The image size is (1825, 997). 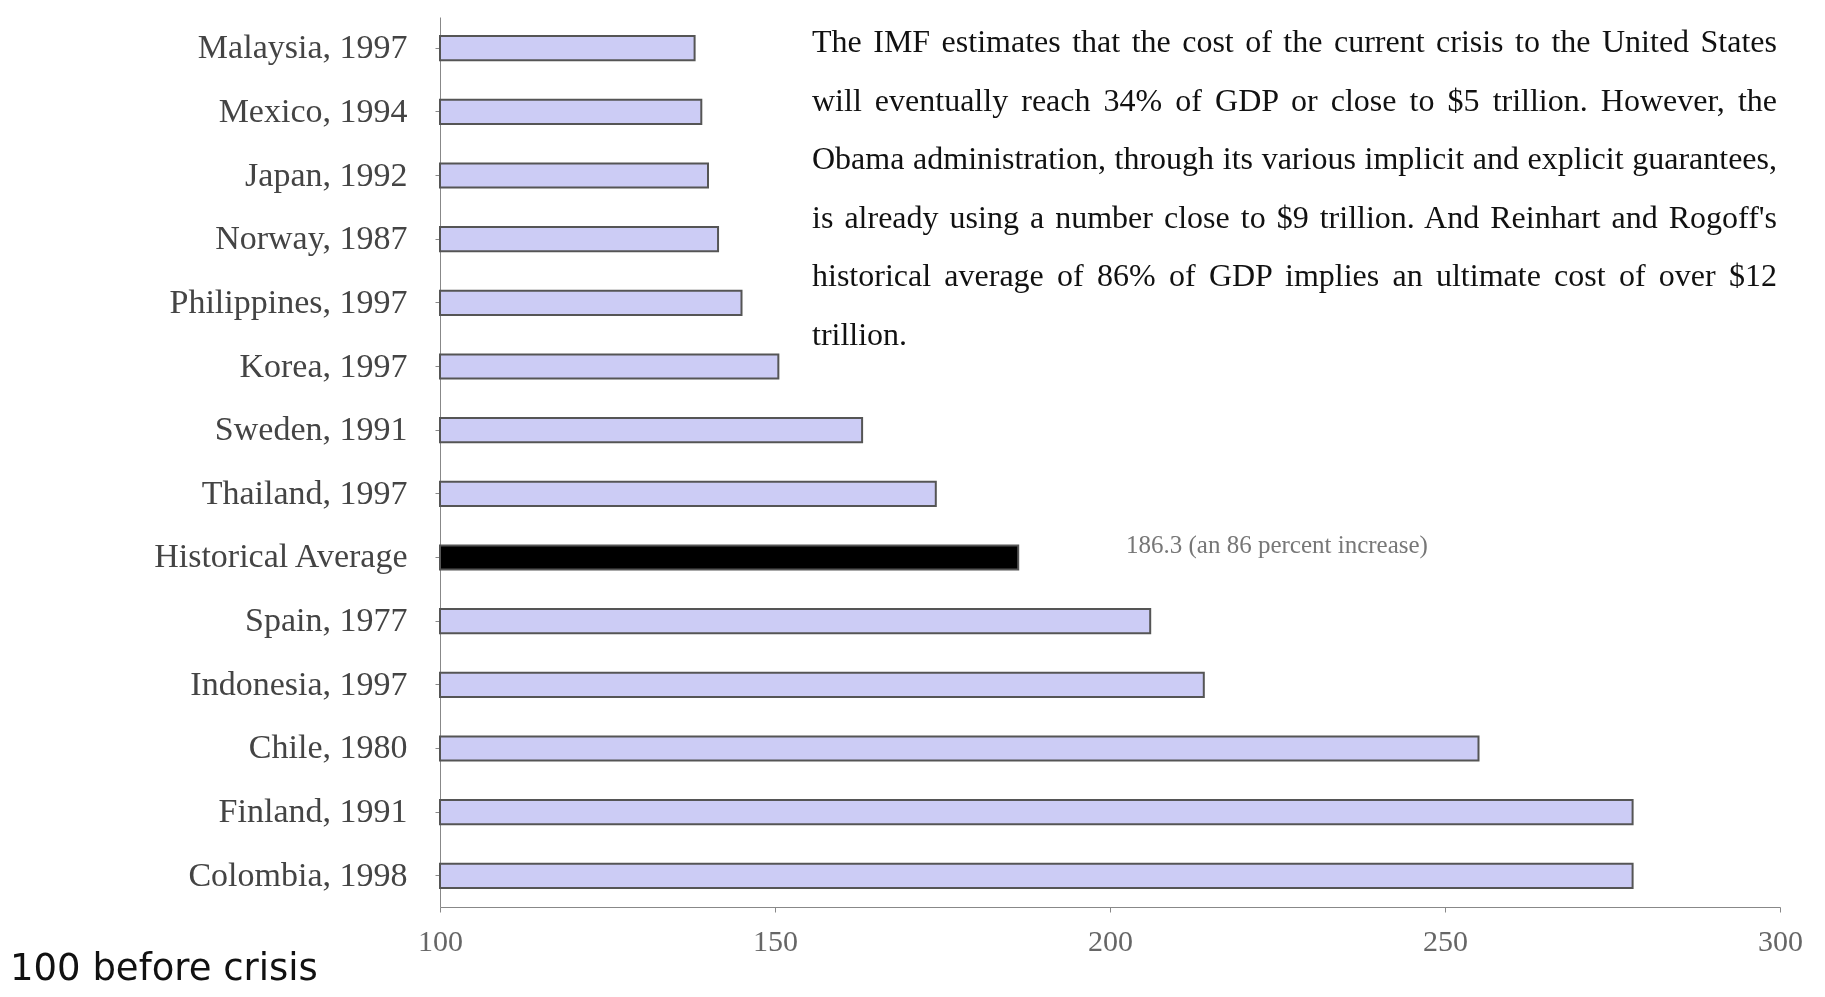 I want to click on x-tick-label: 200, so click(x=1110, y=940).